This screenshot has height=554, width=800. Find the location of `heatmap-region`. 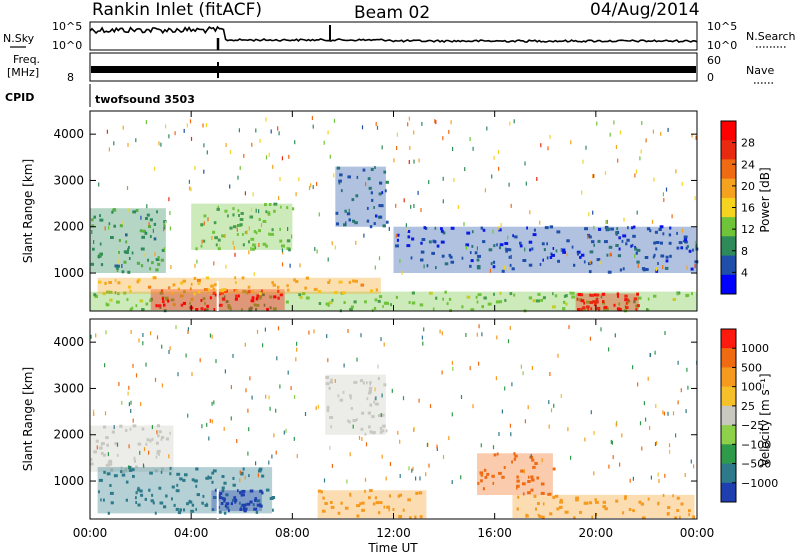

heatmap-region is located at coordinates (372, 504).